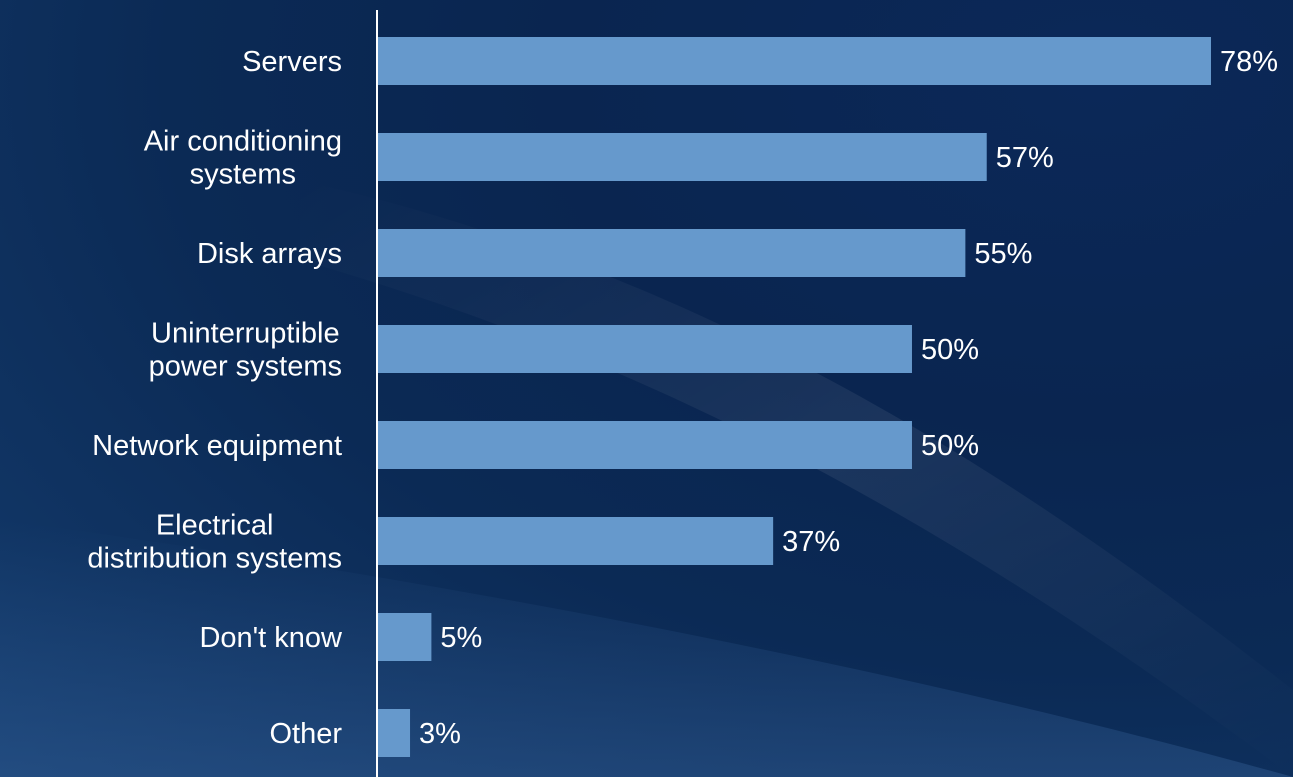 The width and height of the screenshot is (1293, 777). I want to click on category-label: Network equipment, so click(217, 446).